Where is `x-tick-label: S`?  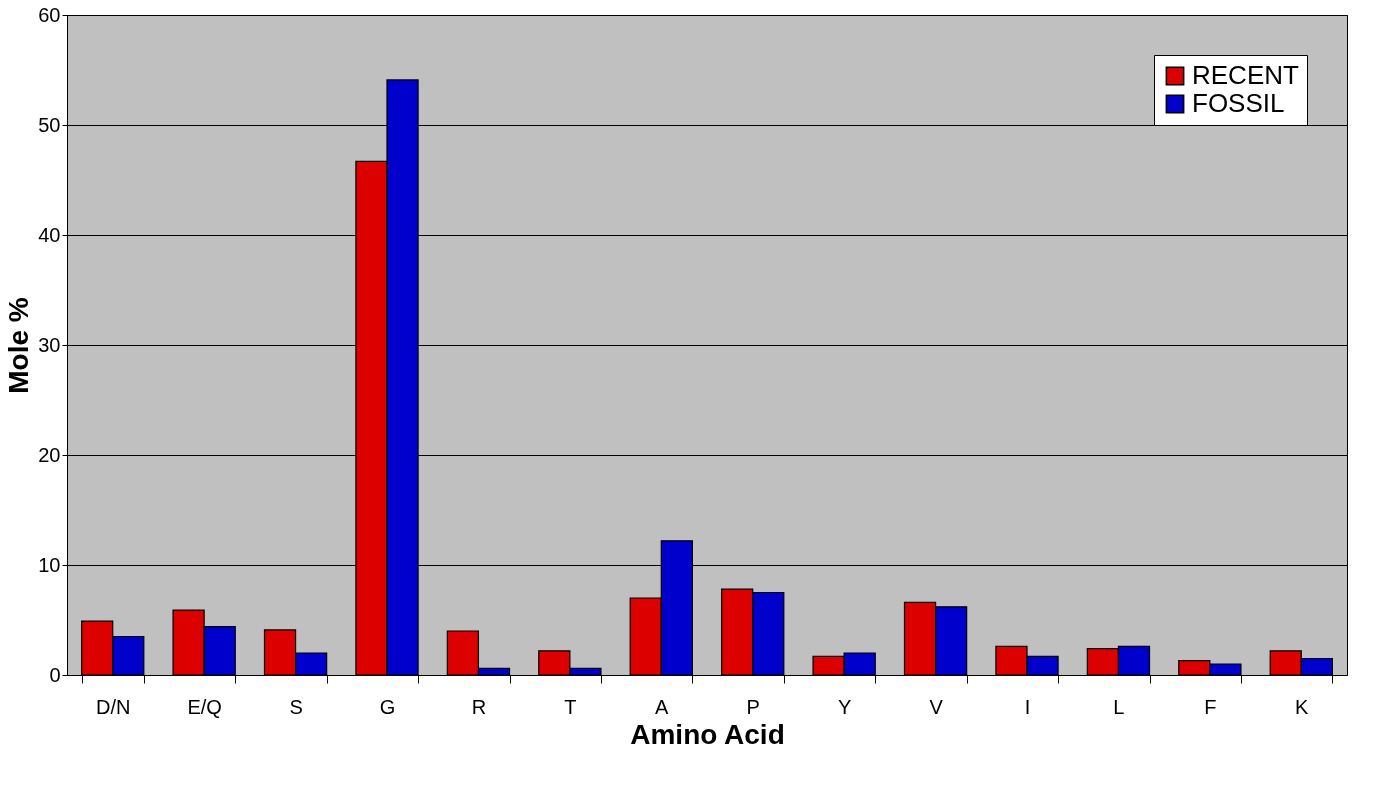
x-tick-label: S is located at coordinates (296, 706).